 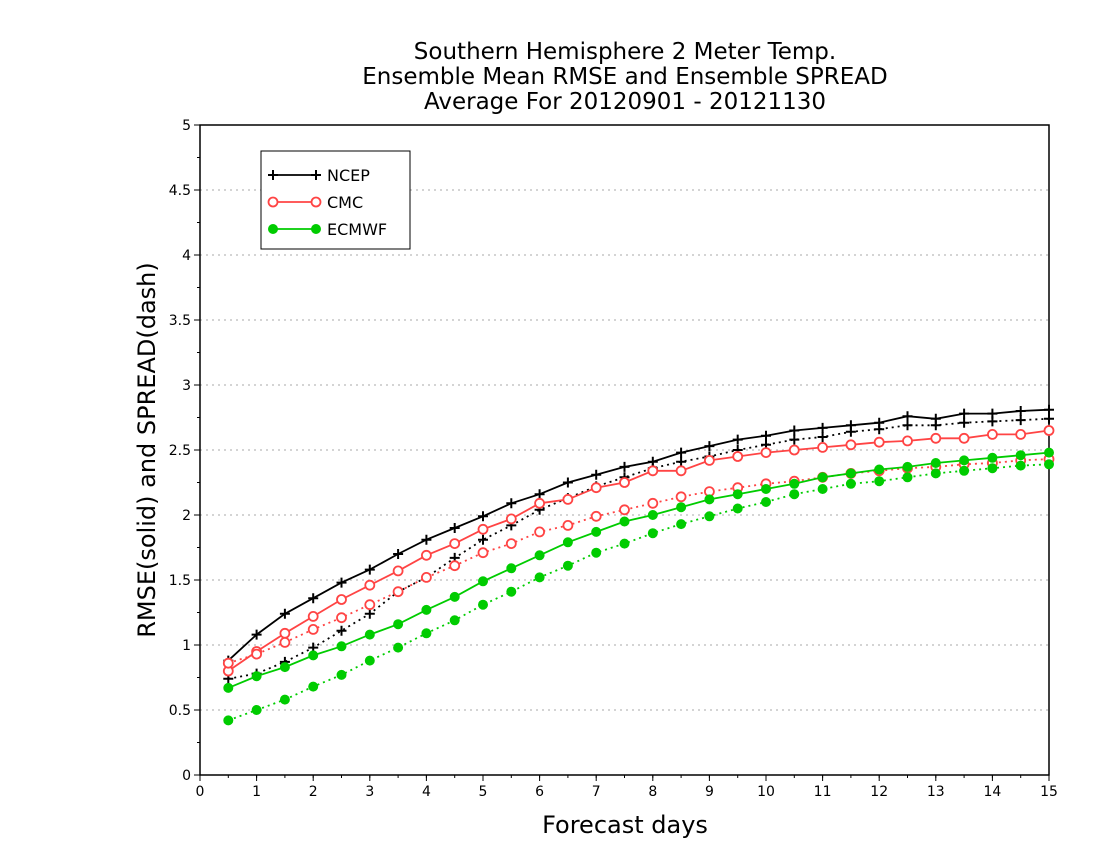 I want to click on y-tick-label: 2.5, so click(x=180, y=451).